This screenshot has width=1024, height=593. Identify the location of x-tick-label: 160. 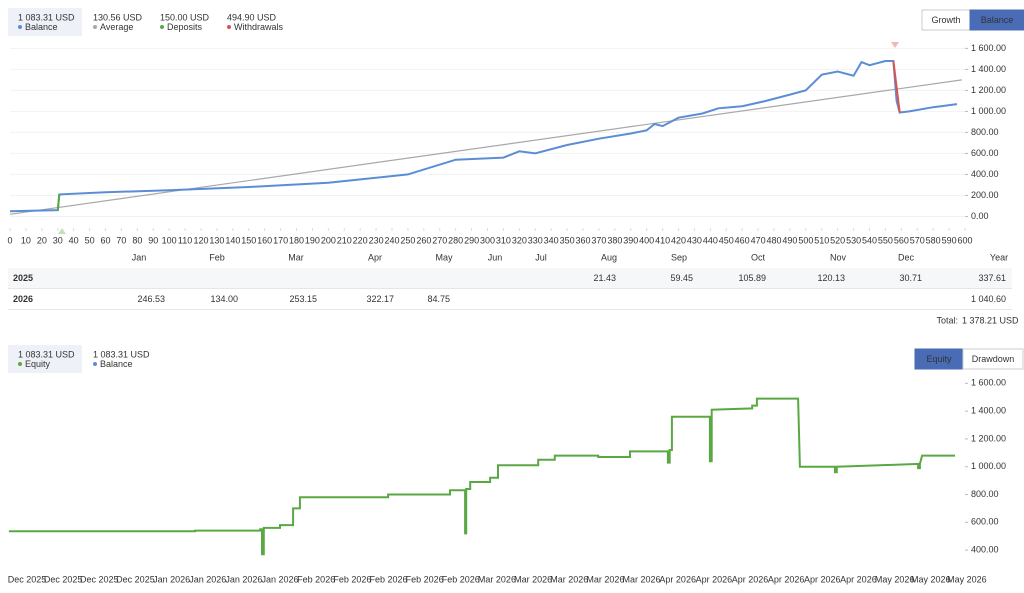
(264, 240).